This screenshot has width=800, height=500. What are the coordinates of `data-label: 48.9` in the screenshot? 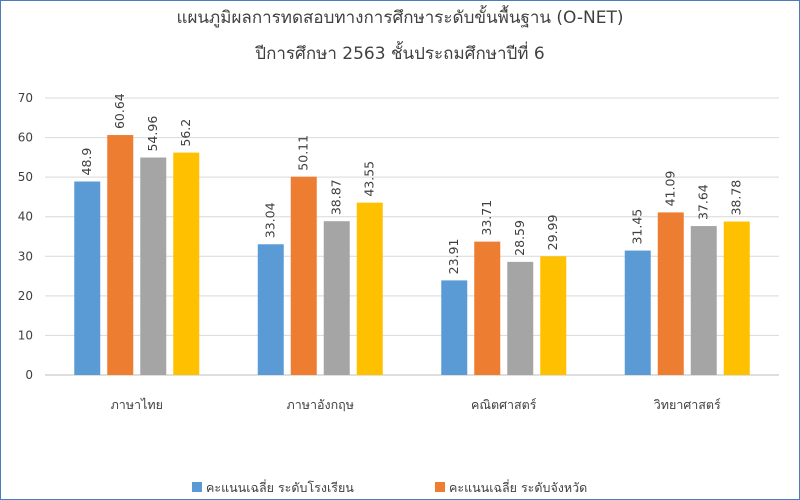 It's located at (86, 162).